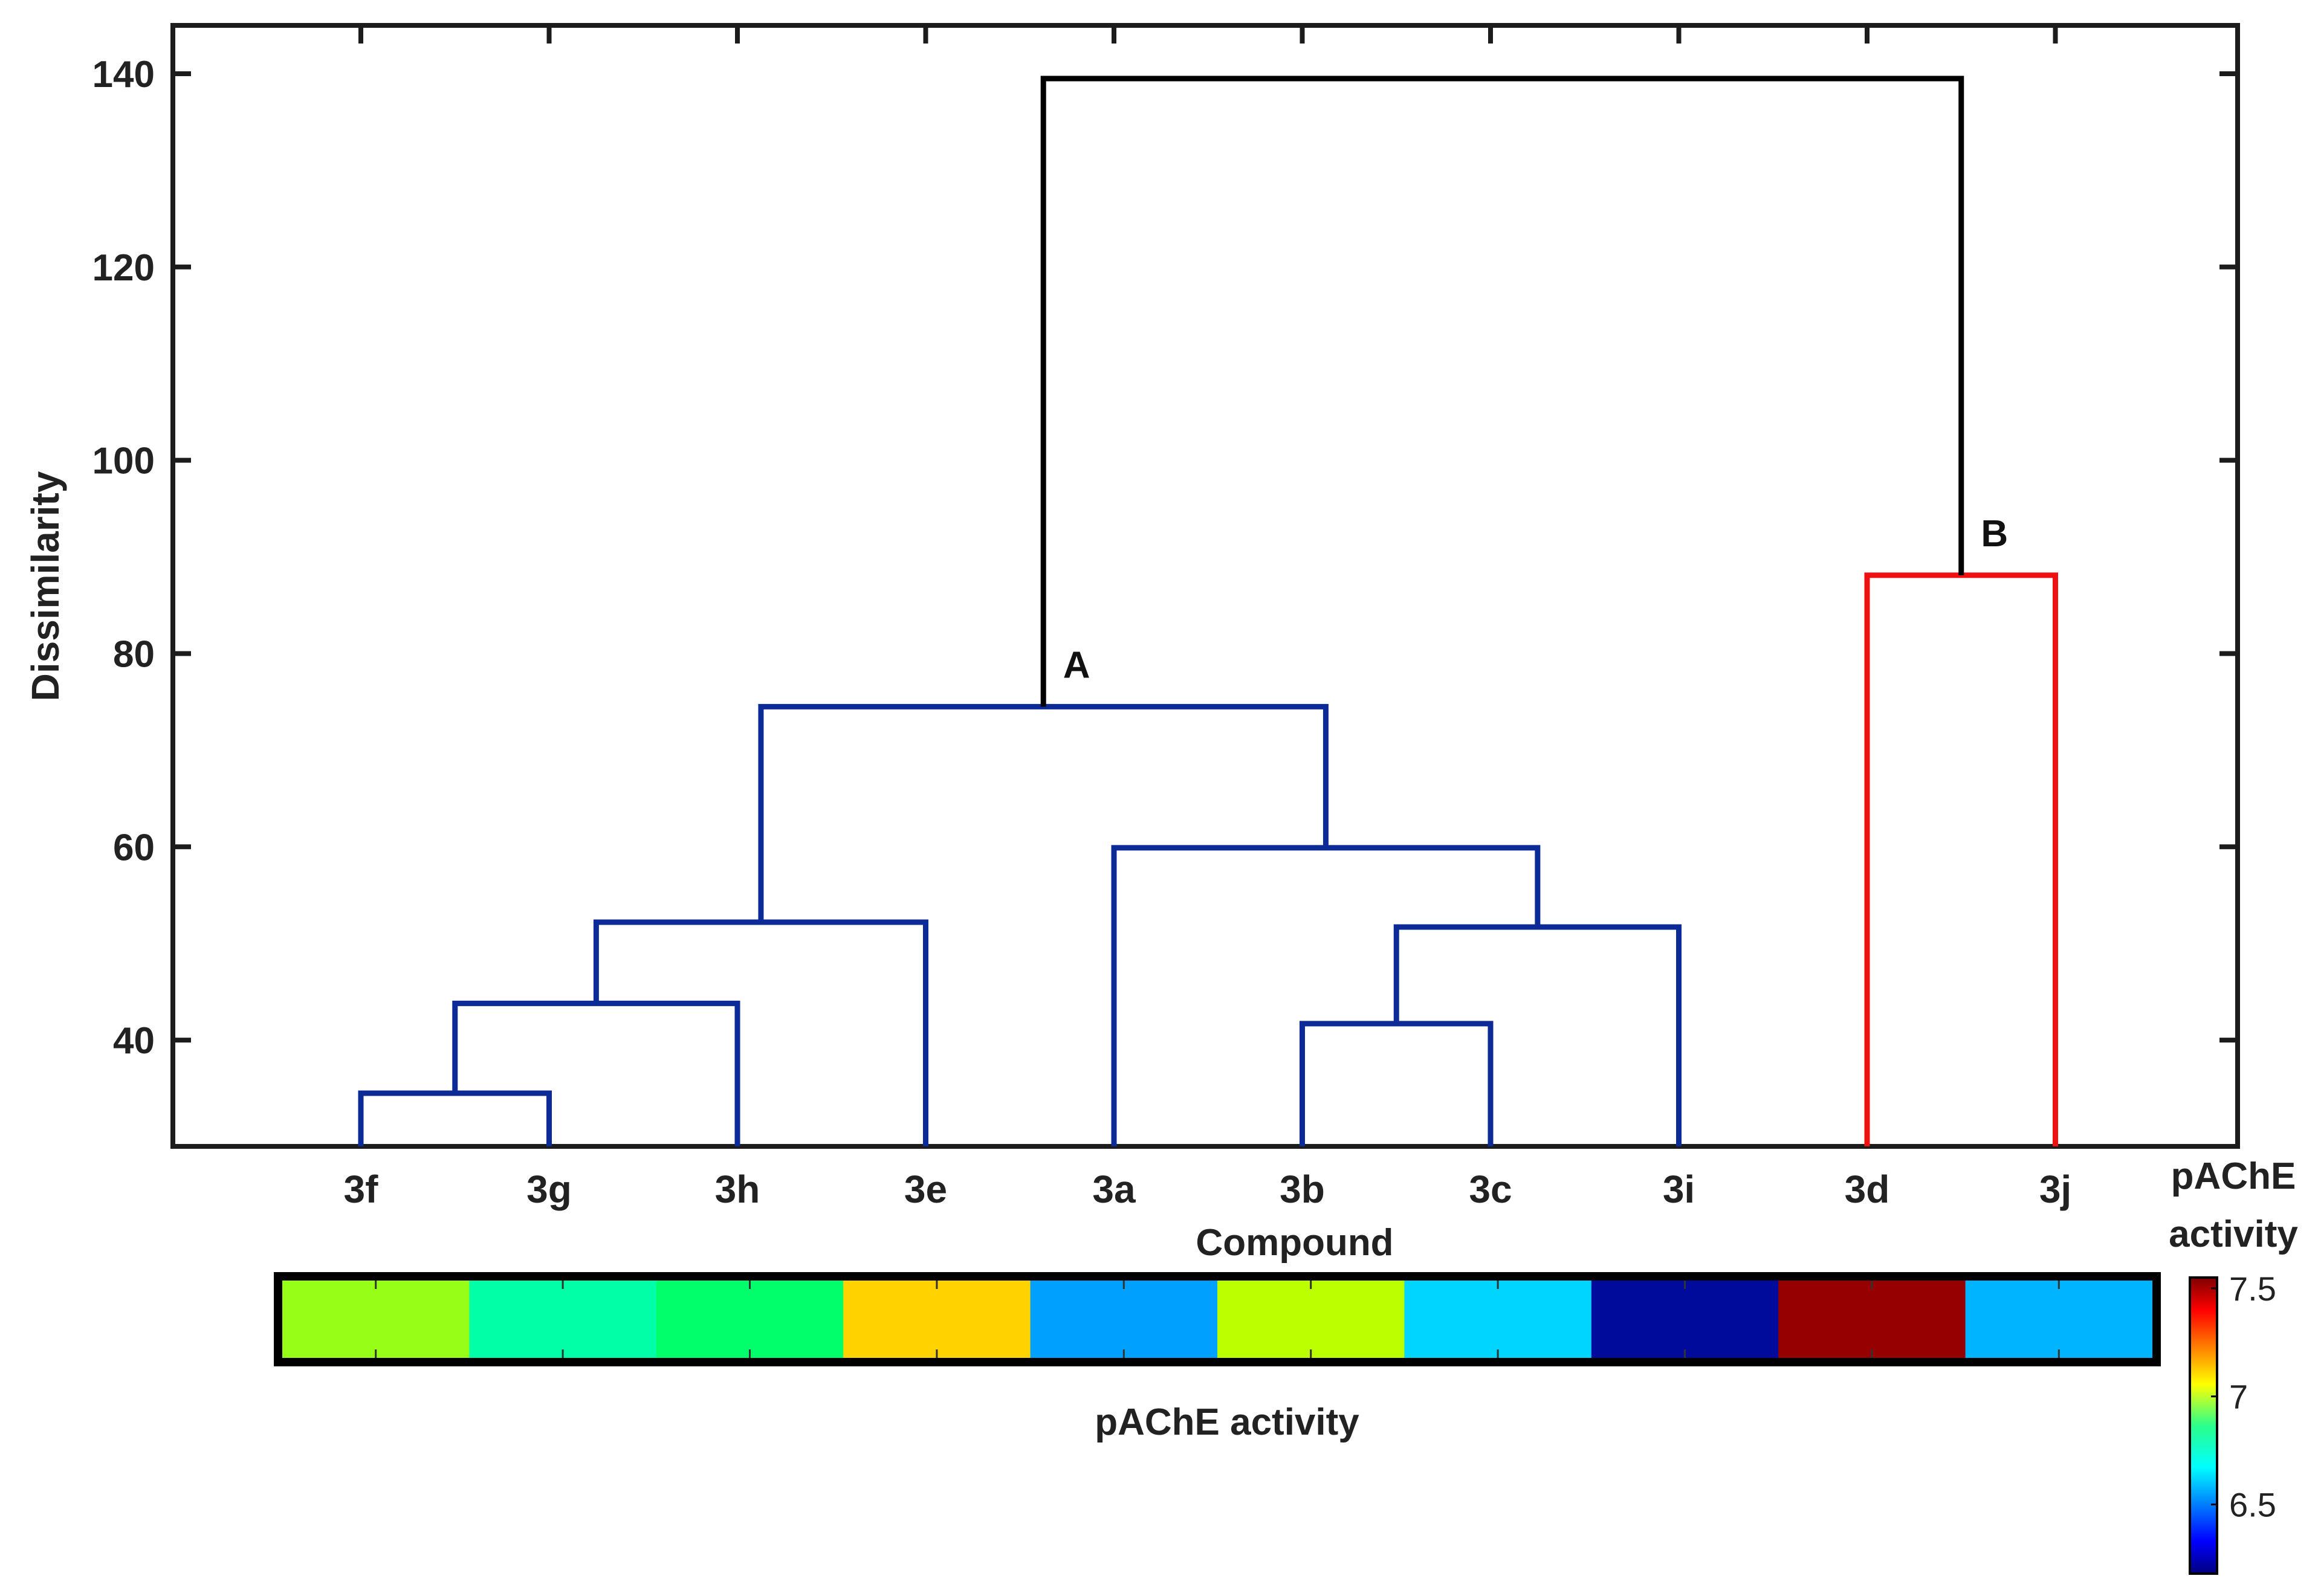 The width and height of the screenshot is (2318, 1596). What do you see at coordinates (1679, 1189) in the screenshot?
I see `leaf-label-3i: 3i` at bounding box center [1679, 1189].